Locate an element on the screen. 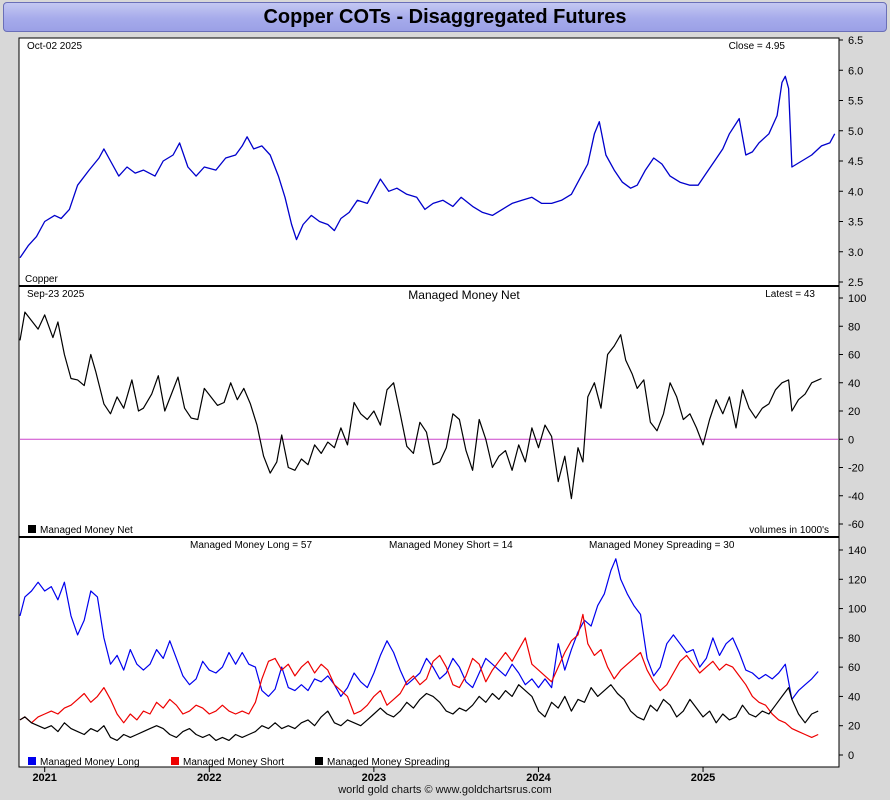 The width and height of the screenshot is (890, 800). price-instrument-label: Copper is located at coordinates (41, 279).